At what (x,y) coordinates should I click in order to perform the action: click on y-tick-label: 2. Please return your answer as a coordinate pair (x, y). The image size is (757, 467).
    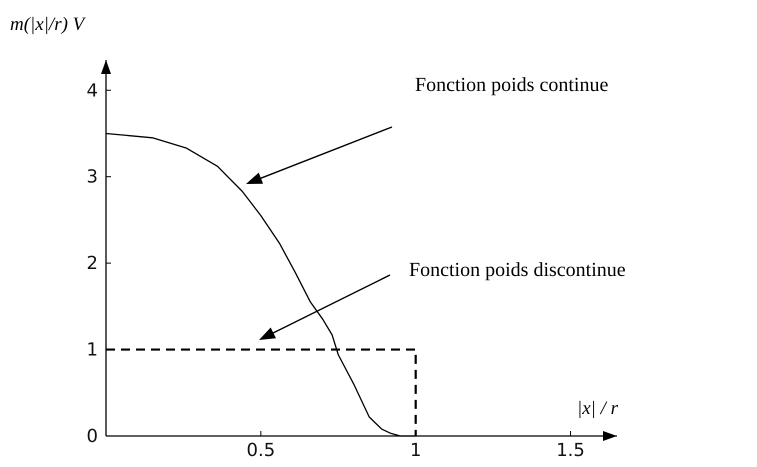
    Looking at the image, I should click on (92, 263).